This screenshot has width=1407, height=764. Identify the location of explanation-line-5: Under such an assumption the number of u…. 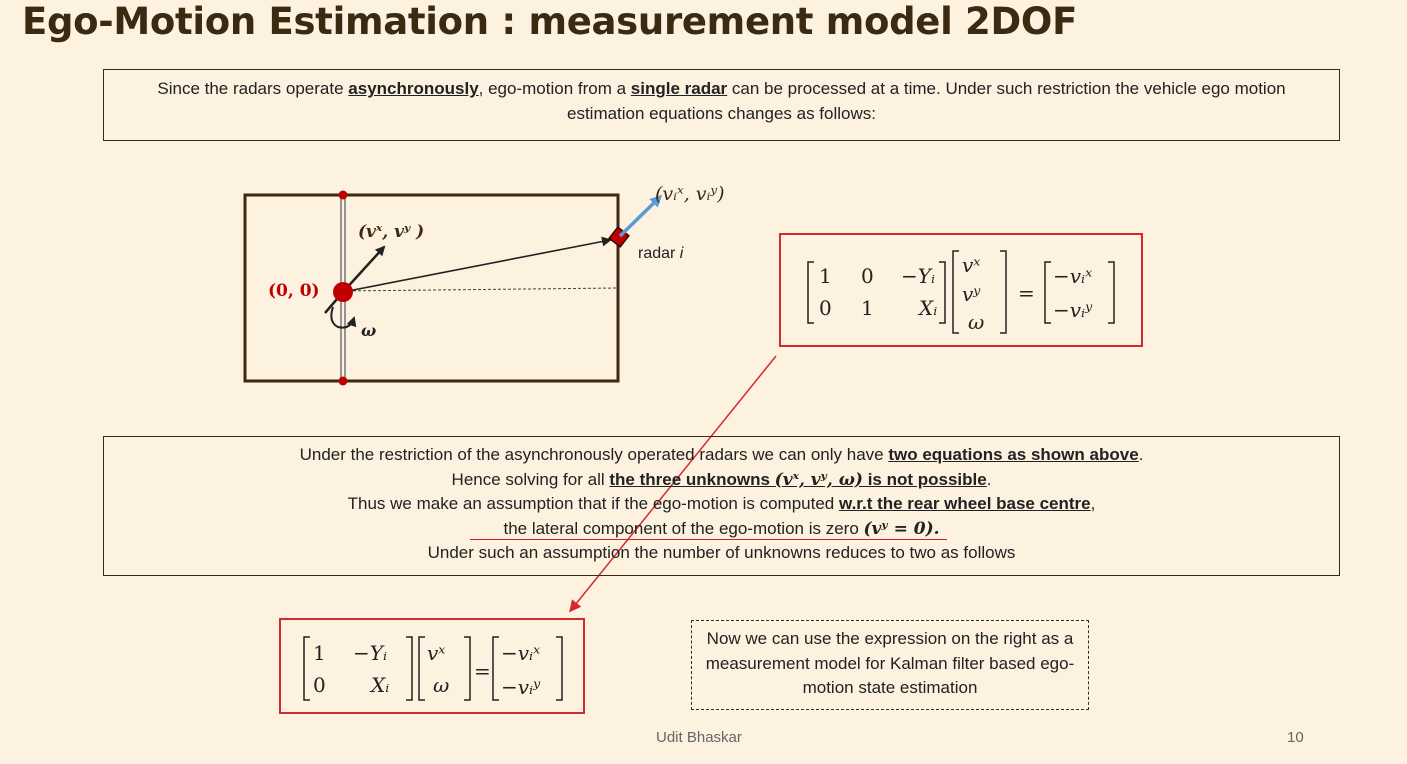
(721, 552).